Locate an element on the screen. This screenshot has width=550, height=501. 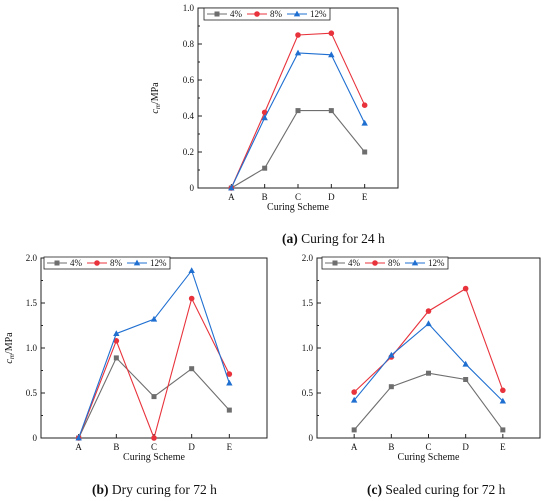
caption-letter: (b) is located at coordinates (100, 489).